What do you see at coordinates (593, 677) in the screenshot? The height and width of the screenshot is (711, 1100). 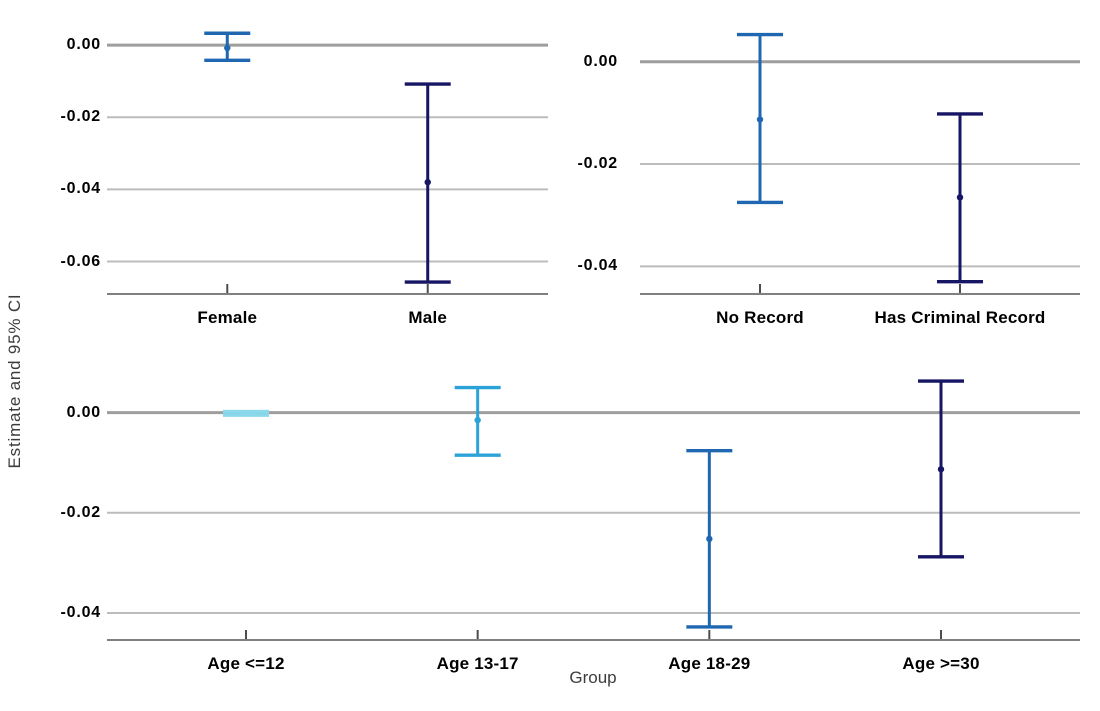 I see `x-axis-title: Group` at bounding box center [593, 677].